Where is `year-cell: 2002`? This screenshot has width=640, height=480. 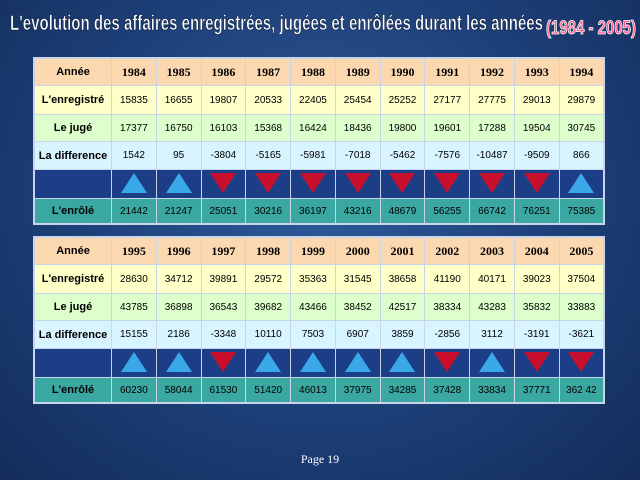 year-cell: 2002 is located at coordinates (447, 250).